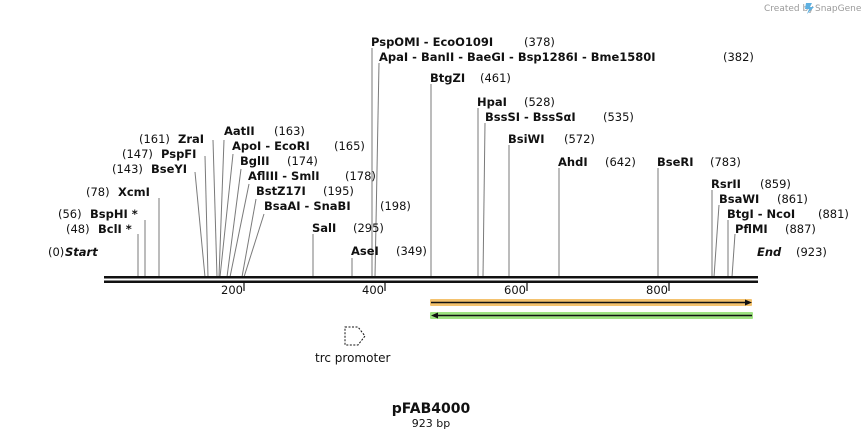 Image resolution: width=862 pixels, height=439 pixels. I want to click on site-pos: (881), so click(833, 214).